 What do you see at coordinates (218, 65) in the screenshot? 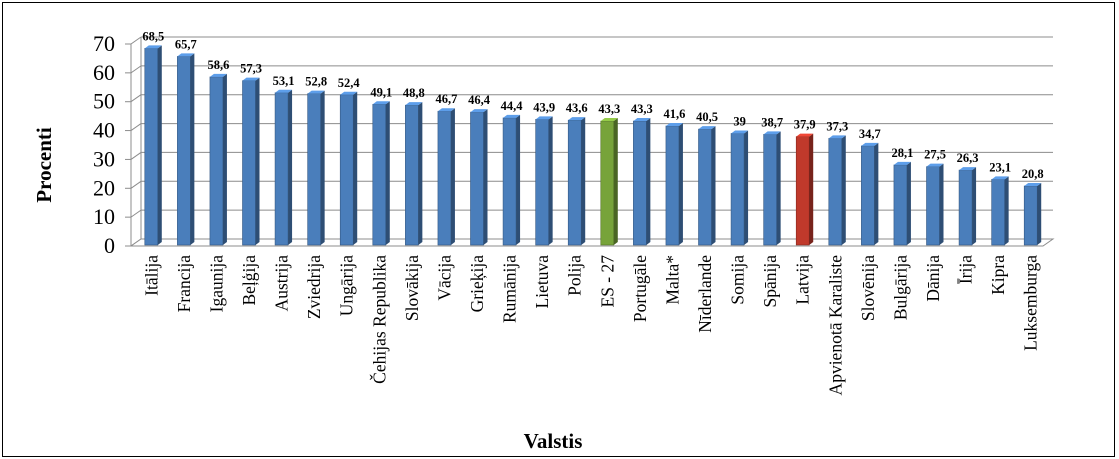
I see `data-label: 58,6` at bounding box center [218, 65].